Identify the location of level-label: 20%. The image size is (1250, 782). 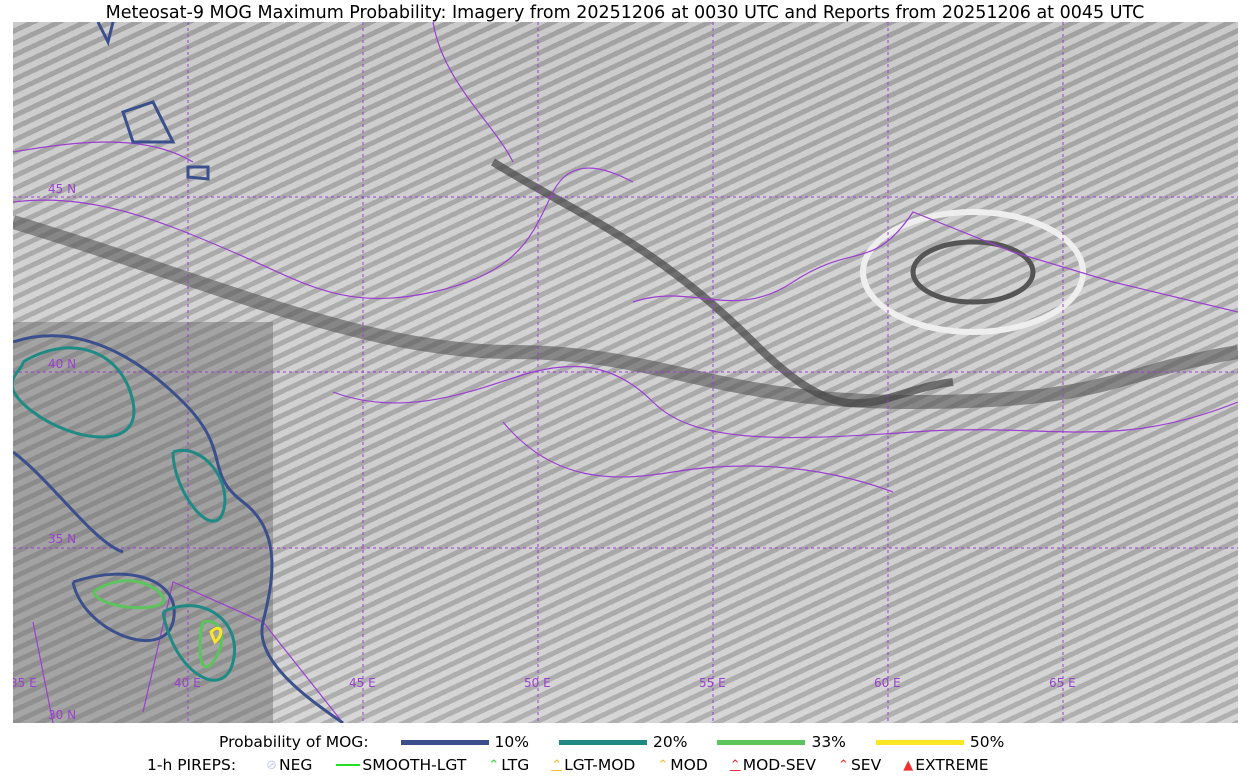
(670, 742).